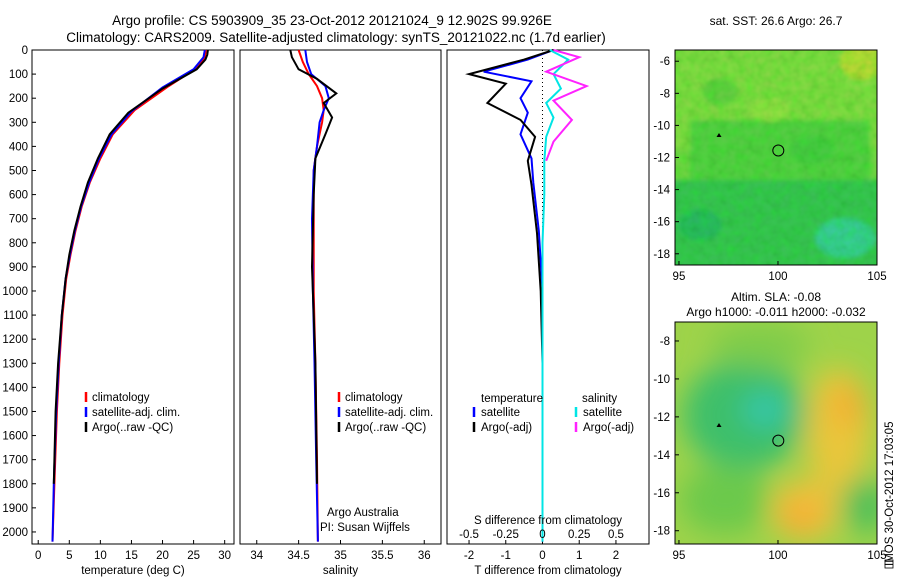 This screenshot has width=900, height=580. I want to click on altim-sla-xtick-label: 105, so click(876, 556).